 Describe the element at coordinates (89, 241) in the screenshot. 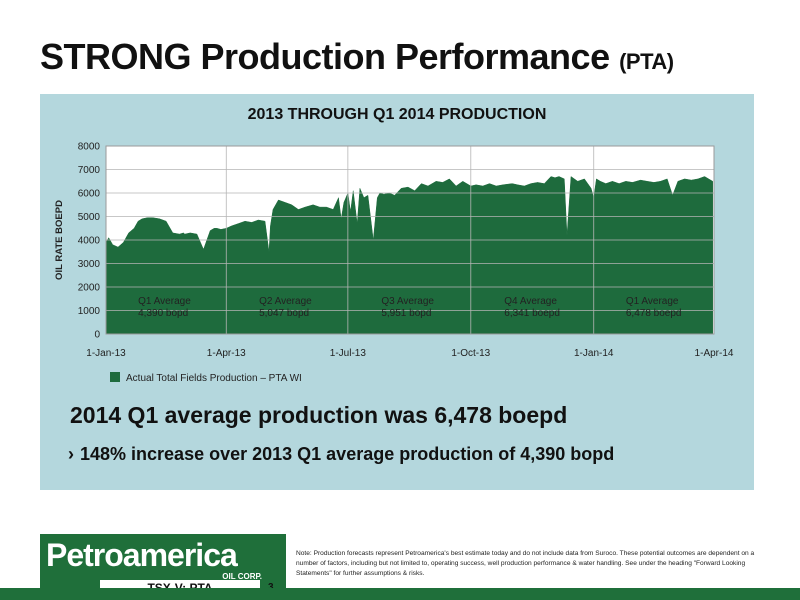

I see `y-tick-label: 4000` at that location.